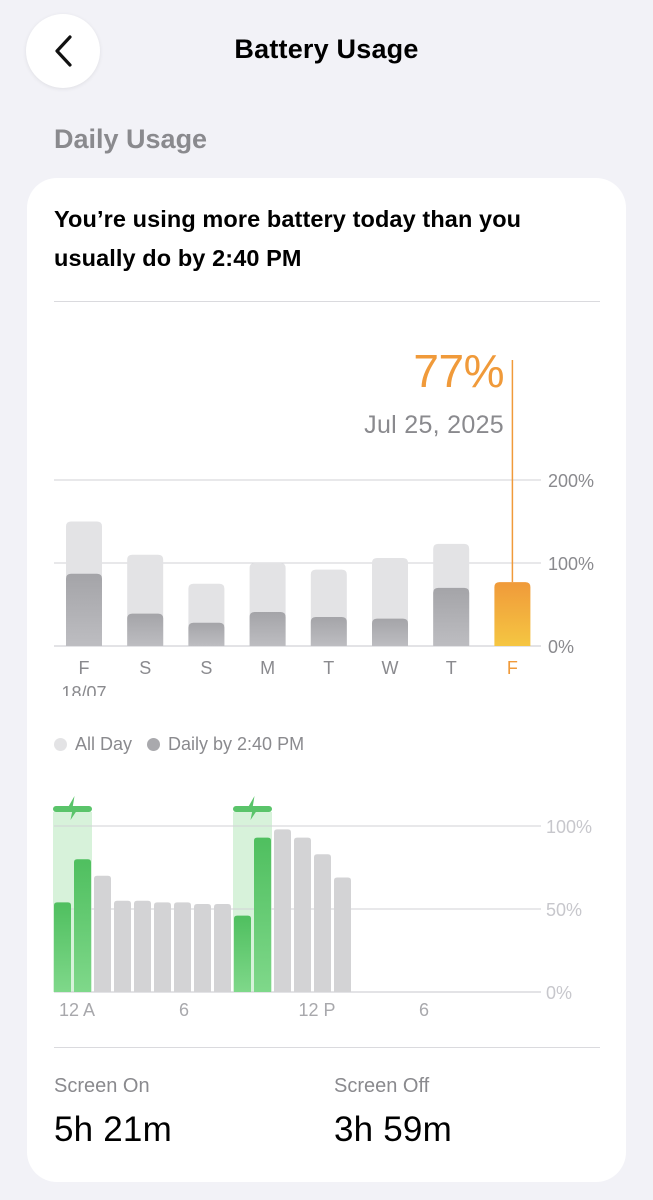 The height and width of the screenshot is (1200, 653). What do you see at coordinates (434, 425) in the screenshot?
I see `selected-day-date: Jul 25, 2025` at bounding box center [434, 425].